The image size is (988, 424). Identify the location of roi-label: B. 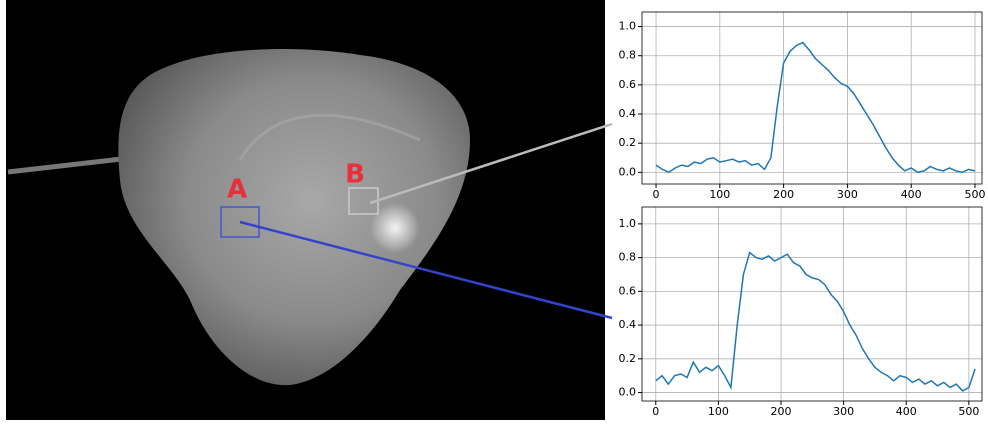
(355, 175).